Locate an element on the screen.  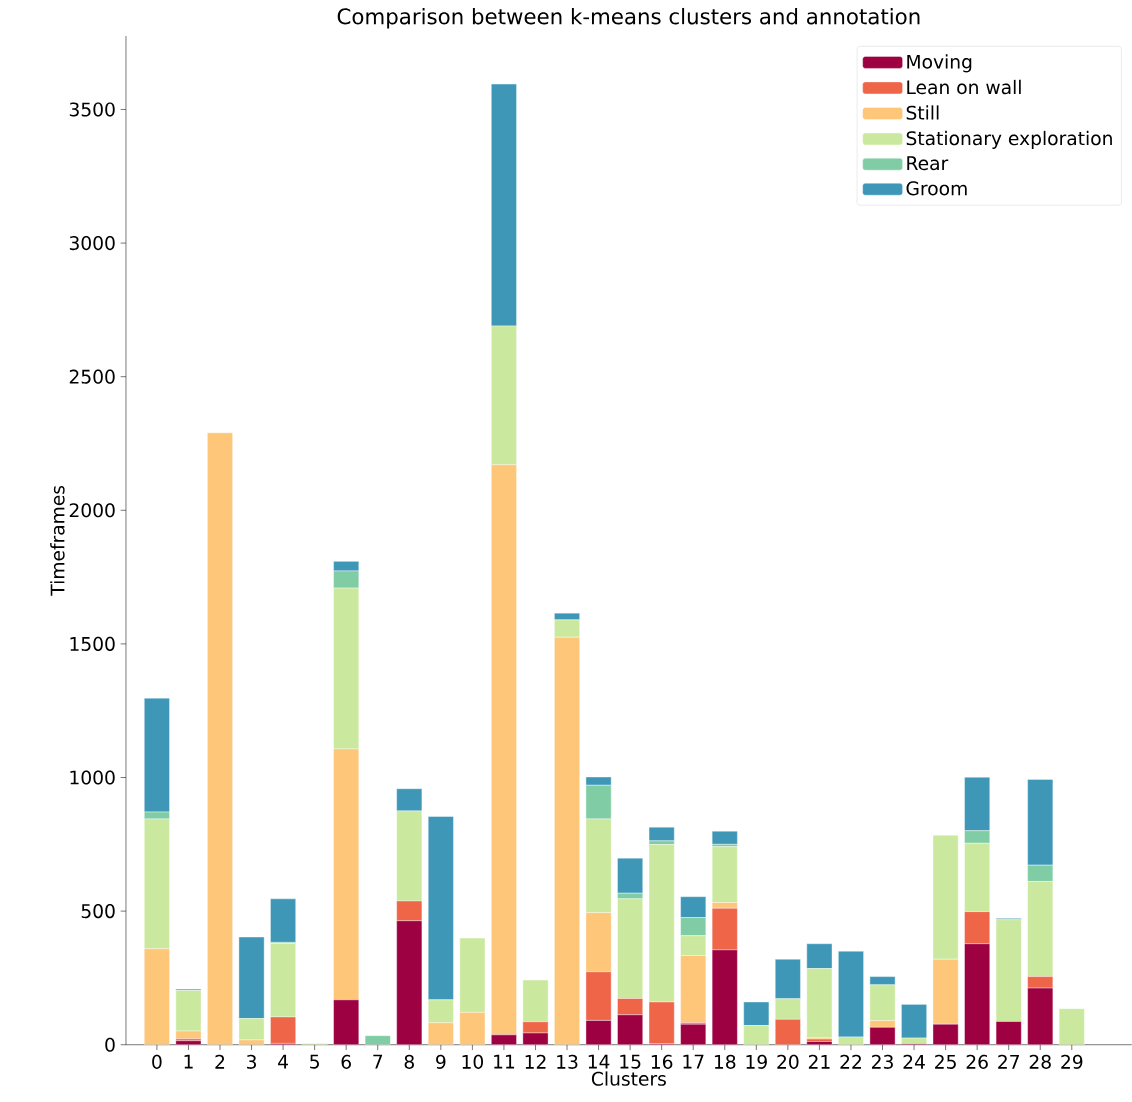
x-tick-label: 15 is located at coordinates (630, 1061).